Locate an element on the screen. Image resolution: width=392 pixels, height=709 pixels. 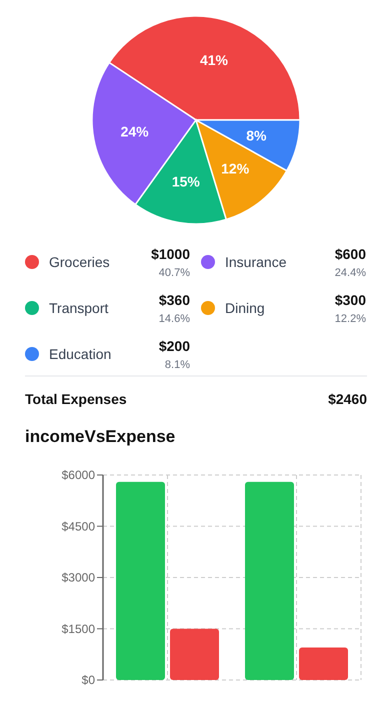
legend-label: Education is located at coordinates (80, 354).